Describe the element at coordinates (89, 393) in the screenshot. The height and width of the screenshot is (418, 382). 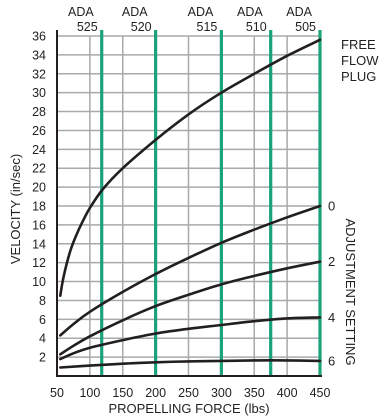
I see `x-tick-label-100: 100` at that location.